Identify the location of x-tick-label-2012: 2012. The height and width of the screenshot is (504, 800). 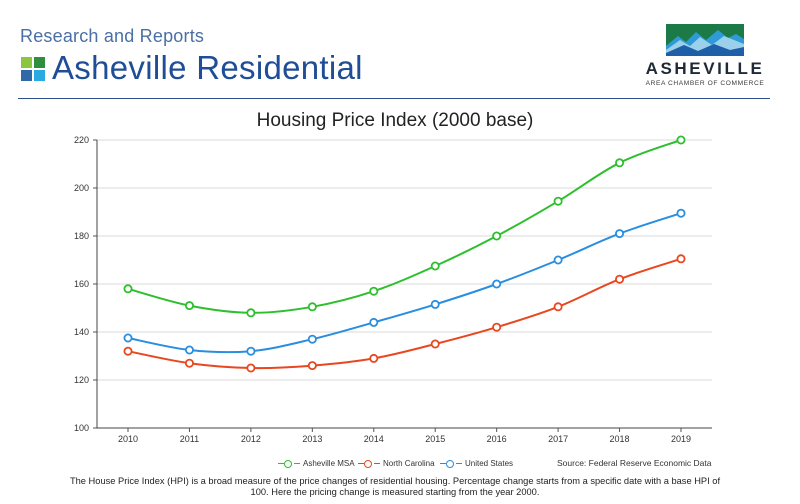
(251, 439).